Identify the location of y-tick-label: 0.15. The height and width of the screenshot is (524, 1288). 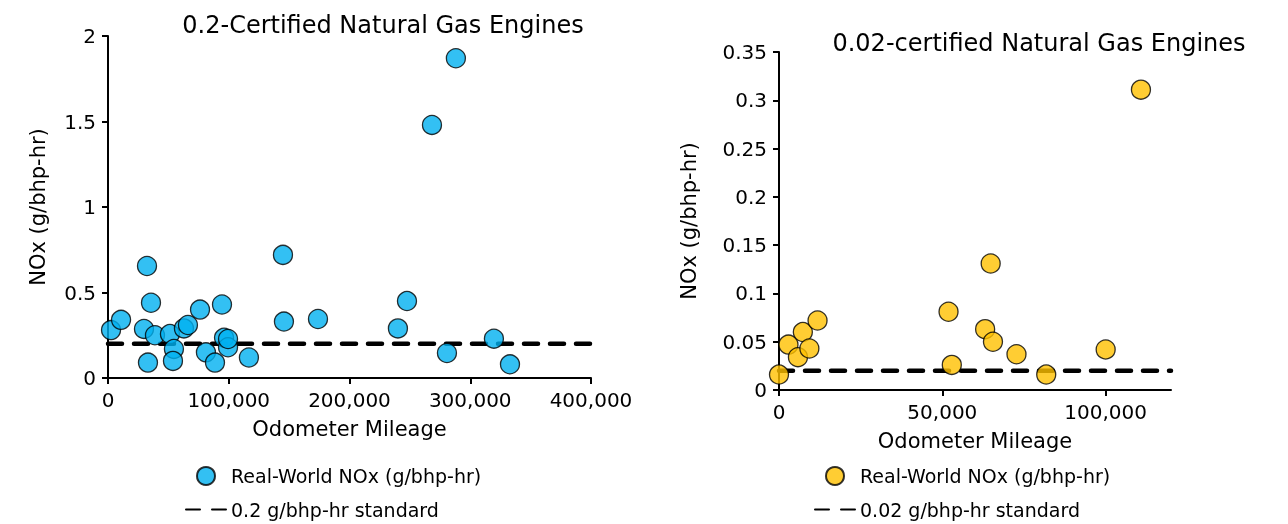
(744, 245).